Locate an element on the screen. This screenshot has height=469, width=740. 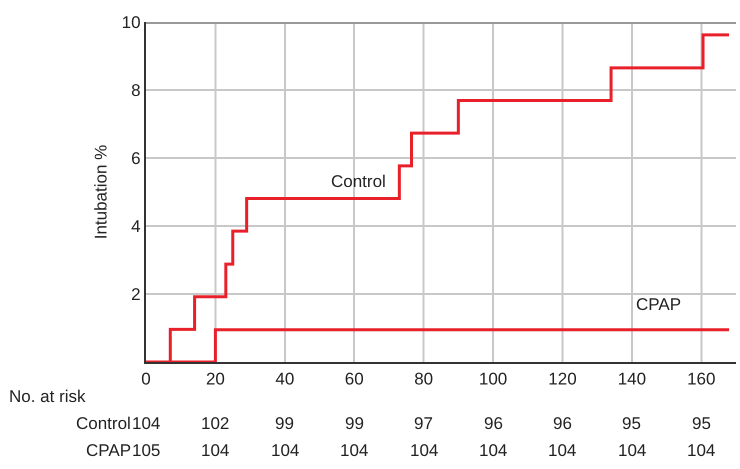
y-tick-label: 10 is located at coordinates (131, 22).